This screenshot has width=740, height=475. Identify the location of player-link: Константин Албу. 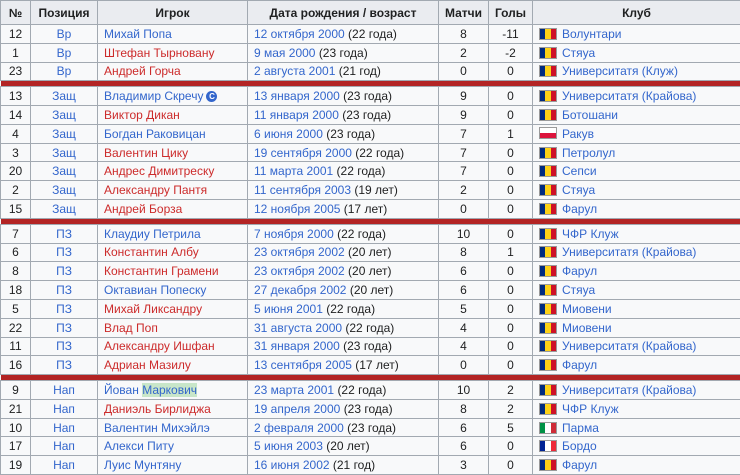
(151, 252).